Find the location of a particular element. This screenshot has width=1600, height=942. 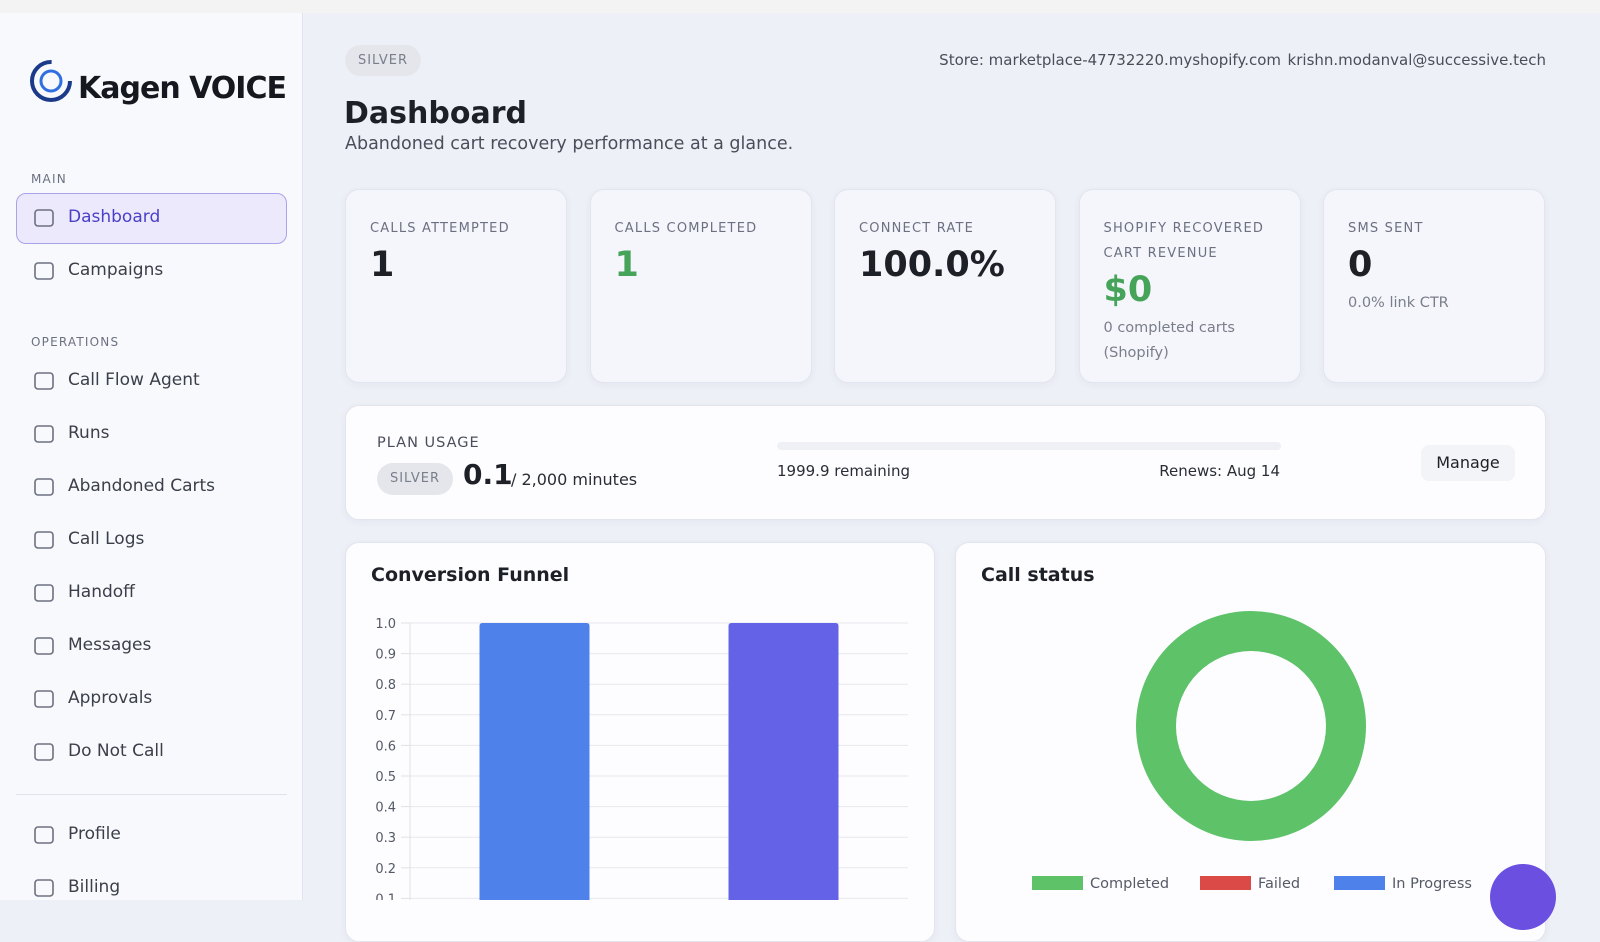

stat-card: CALLS COMPLETED 1 is located at coordinates (700, 286).